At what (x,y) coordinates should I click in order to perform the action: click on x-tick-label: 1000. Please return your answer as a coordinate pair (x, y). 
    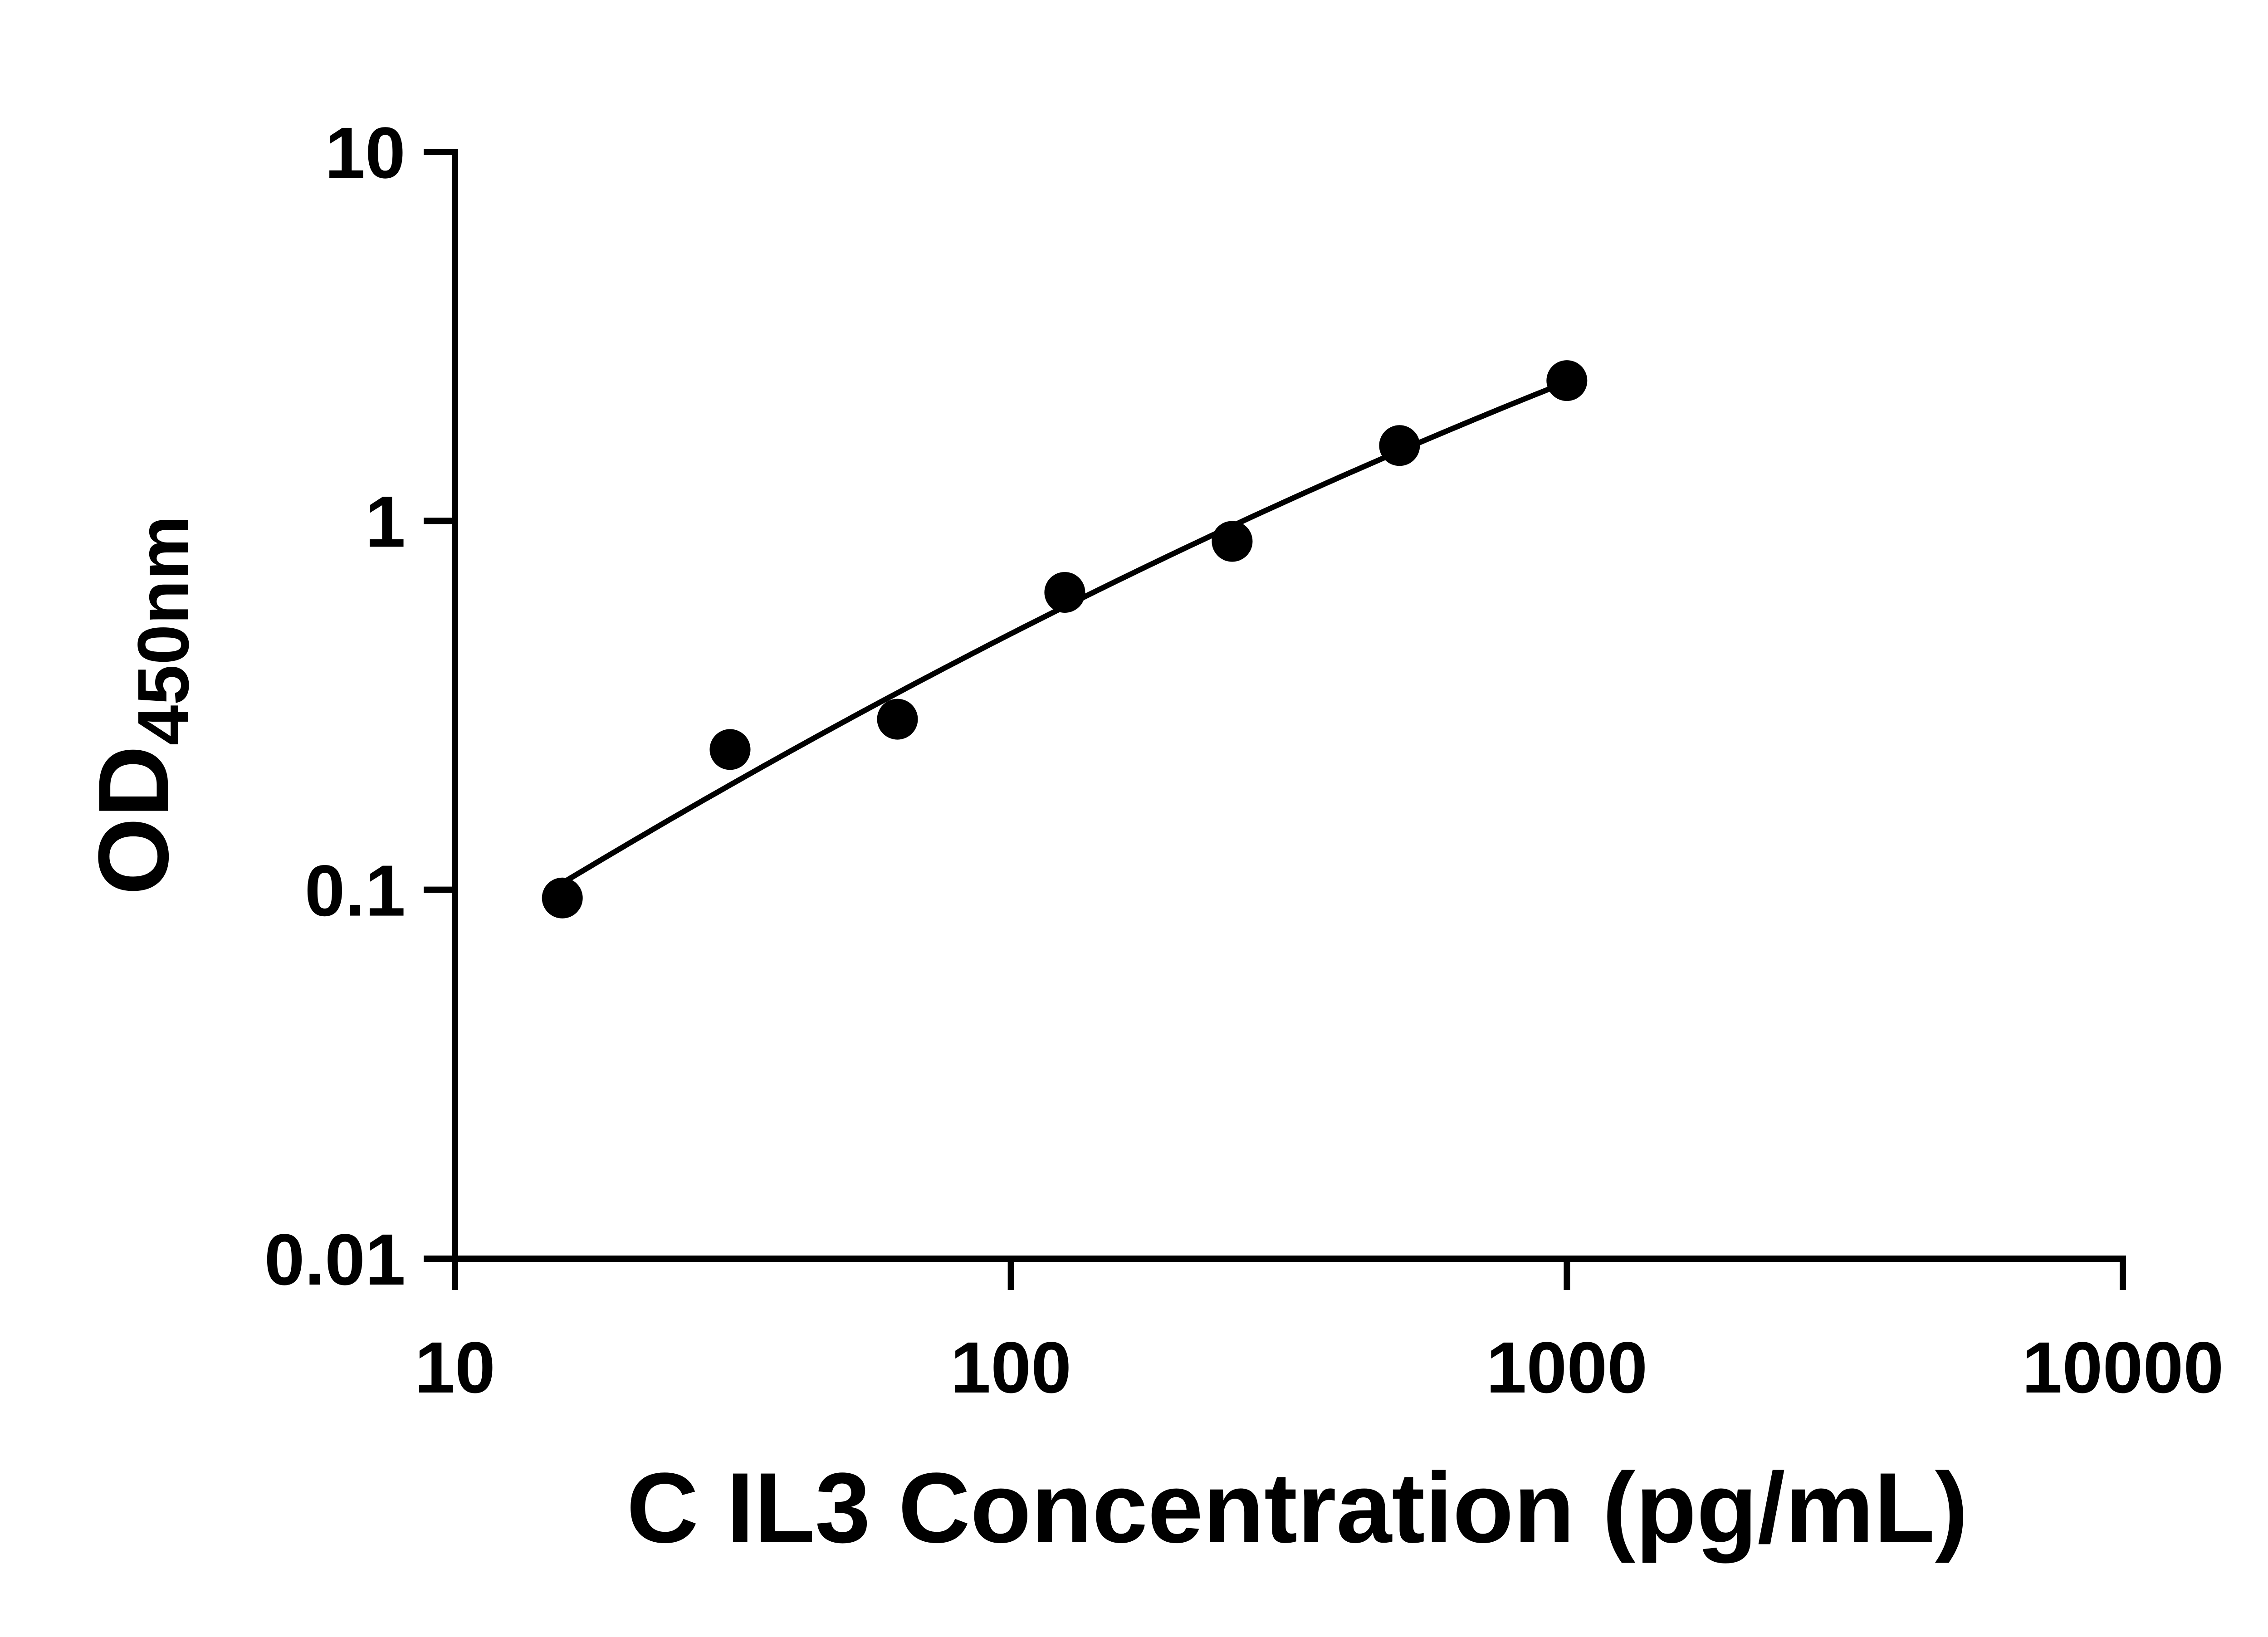
    Looking at the image, I should click on (1567, 1367).